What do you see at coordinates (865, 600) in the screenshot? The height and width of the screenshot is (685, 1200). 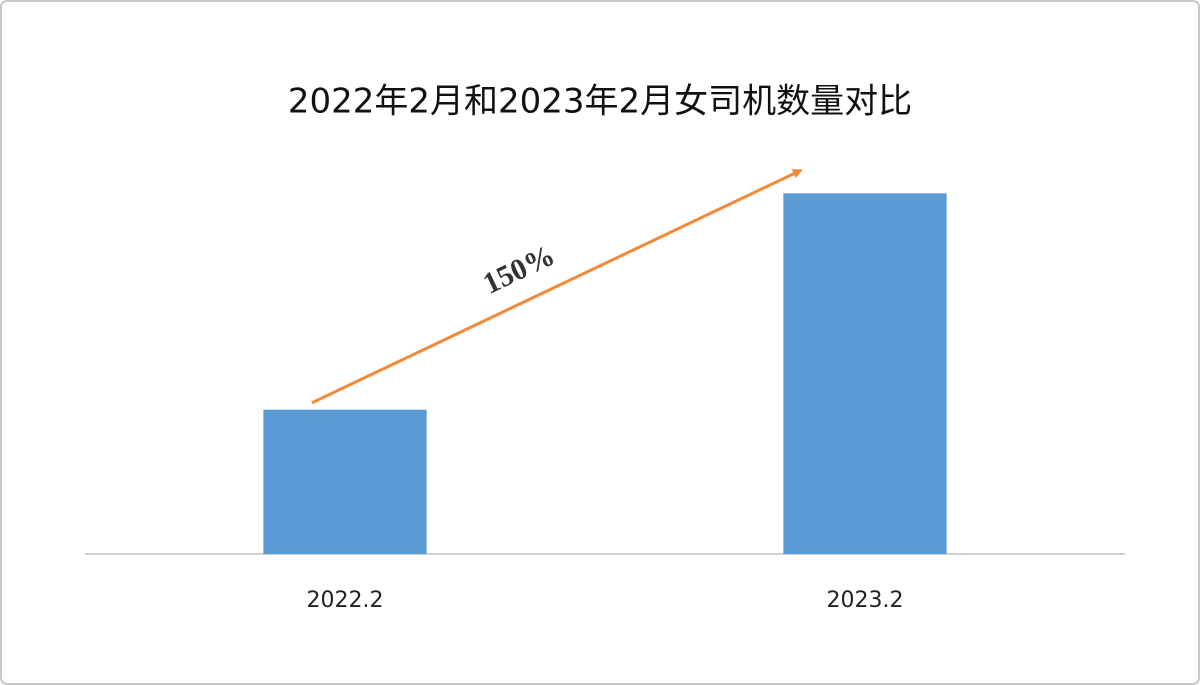 I see `x-tick-label: 2023.2` at bounding box center [865, 600].